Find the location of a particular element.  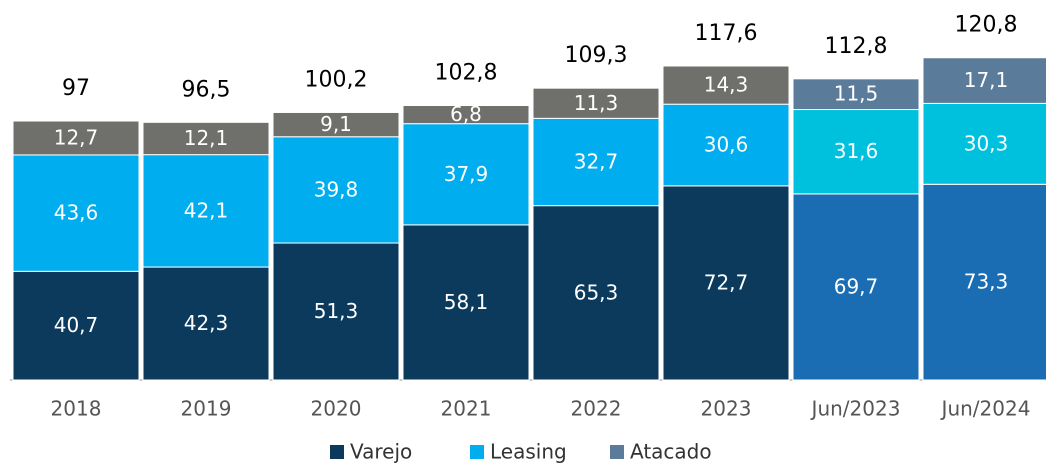

value-label: 39,8 is located at coordinates (336, 189).